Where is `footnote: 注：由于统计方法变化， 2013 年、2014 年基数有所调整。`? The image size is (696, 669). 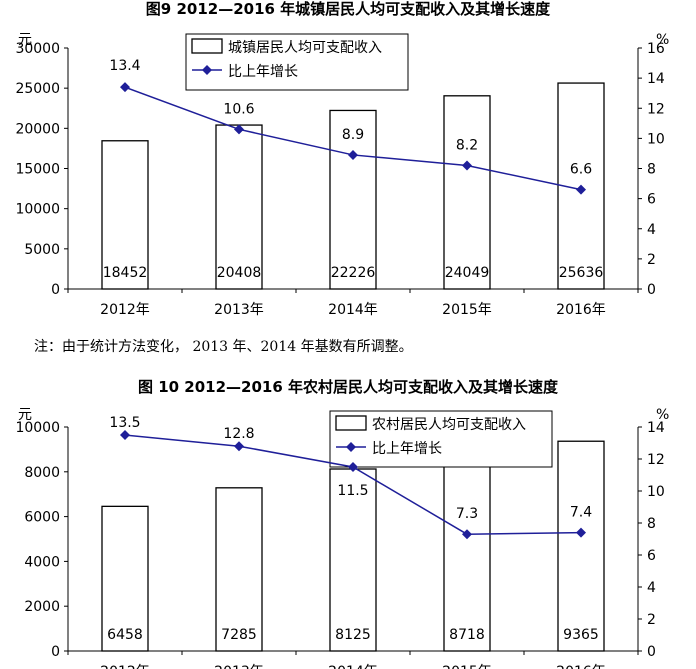
footnote: 注：由于统计方法变化， 2013 年、2014 年基数有所调整。 is located at coordinates (223, 347).